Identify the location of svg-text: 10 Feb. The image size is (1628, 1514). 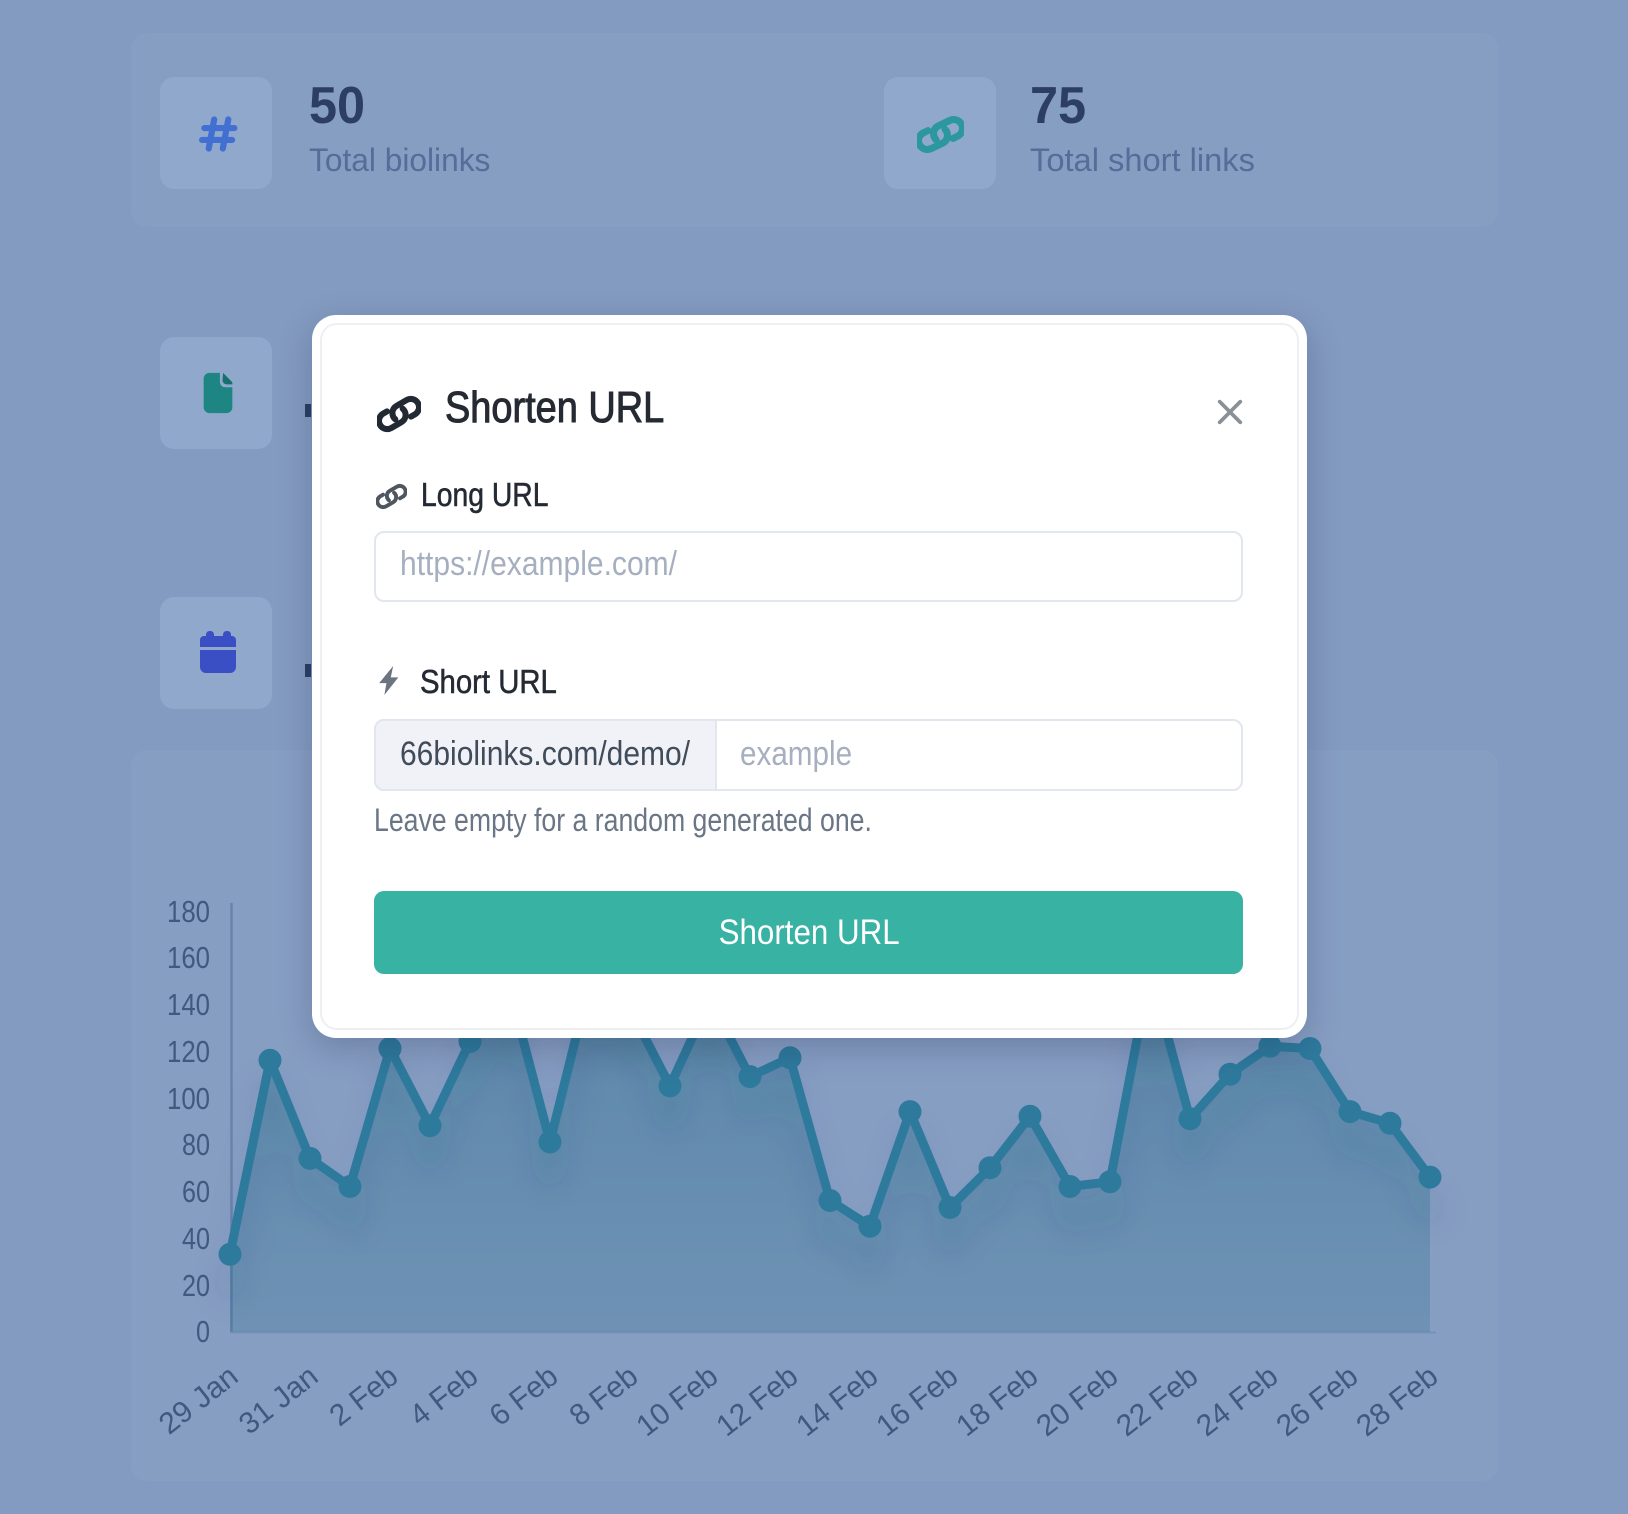
(677, 1402).